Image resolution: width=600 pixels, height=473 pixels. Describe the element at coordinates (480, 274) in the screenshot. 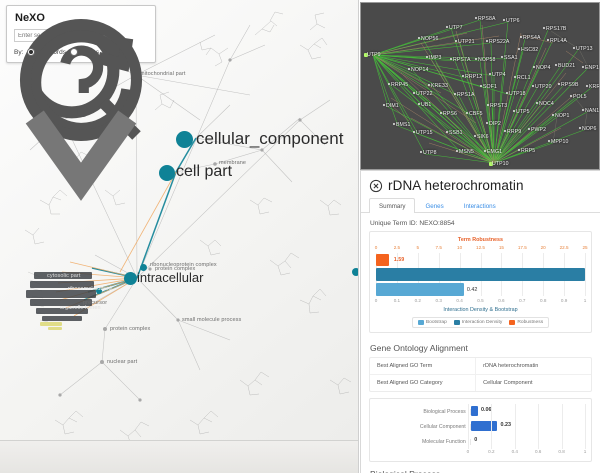

I see `bar-interaction-density` at that location.